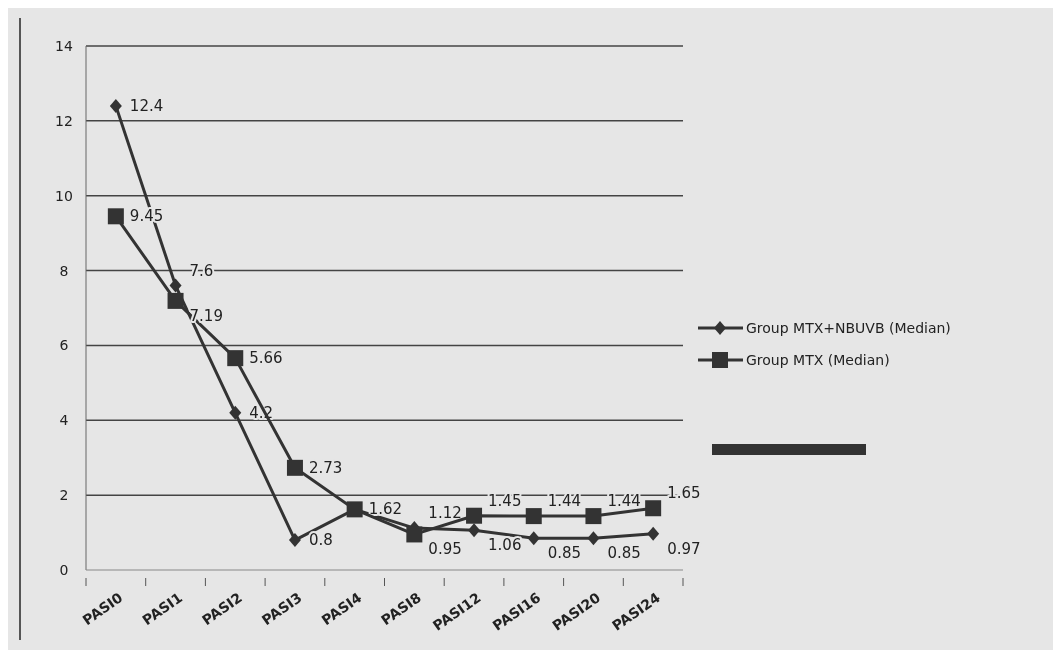 Image resolution: width=1061 pixels, height=658 pixels. I want to click on y-tick-label: 14, so click(64, 46).